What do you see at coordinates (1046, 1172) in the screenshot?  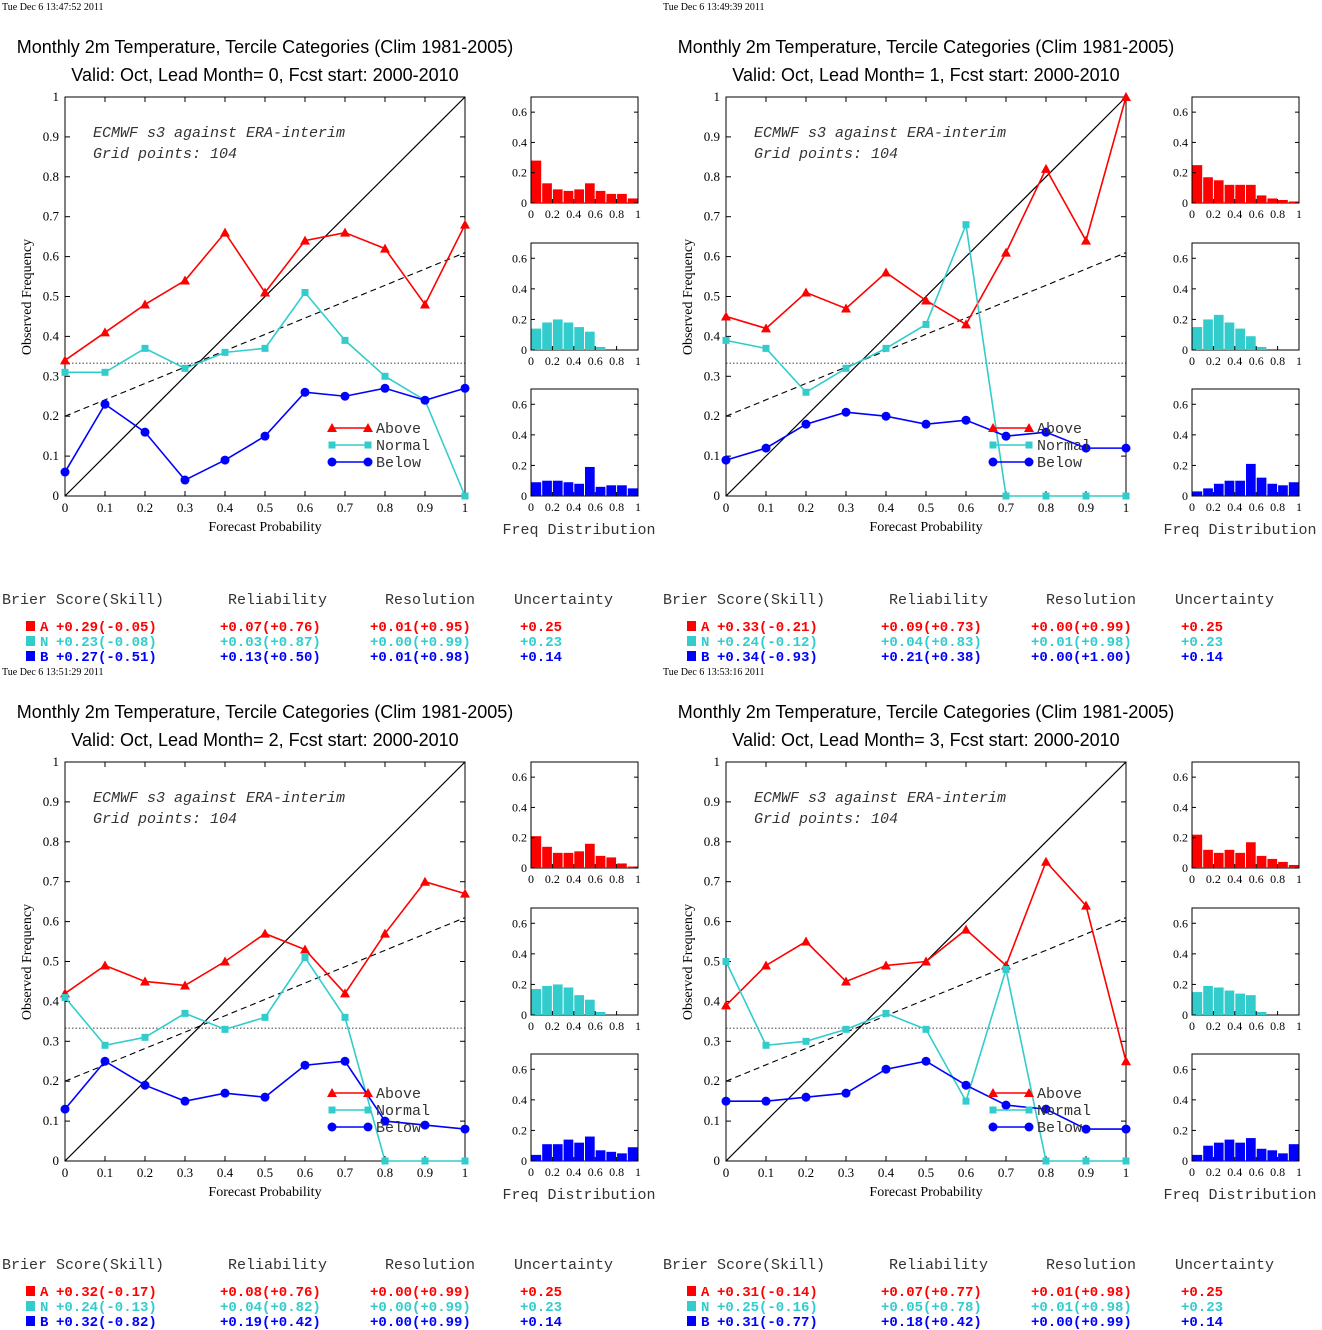 I see `x-tick-label: 0.8` at bounding box center [1046, 1172].